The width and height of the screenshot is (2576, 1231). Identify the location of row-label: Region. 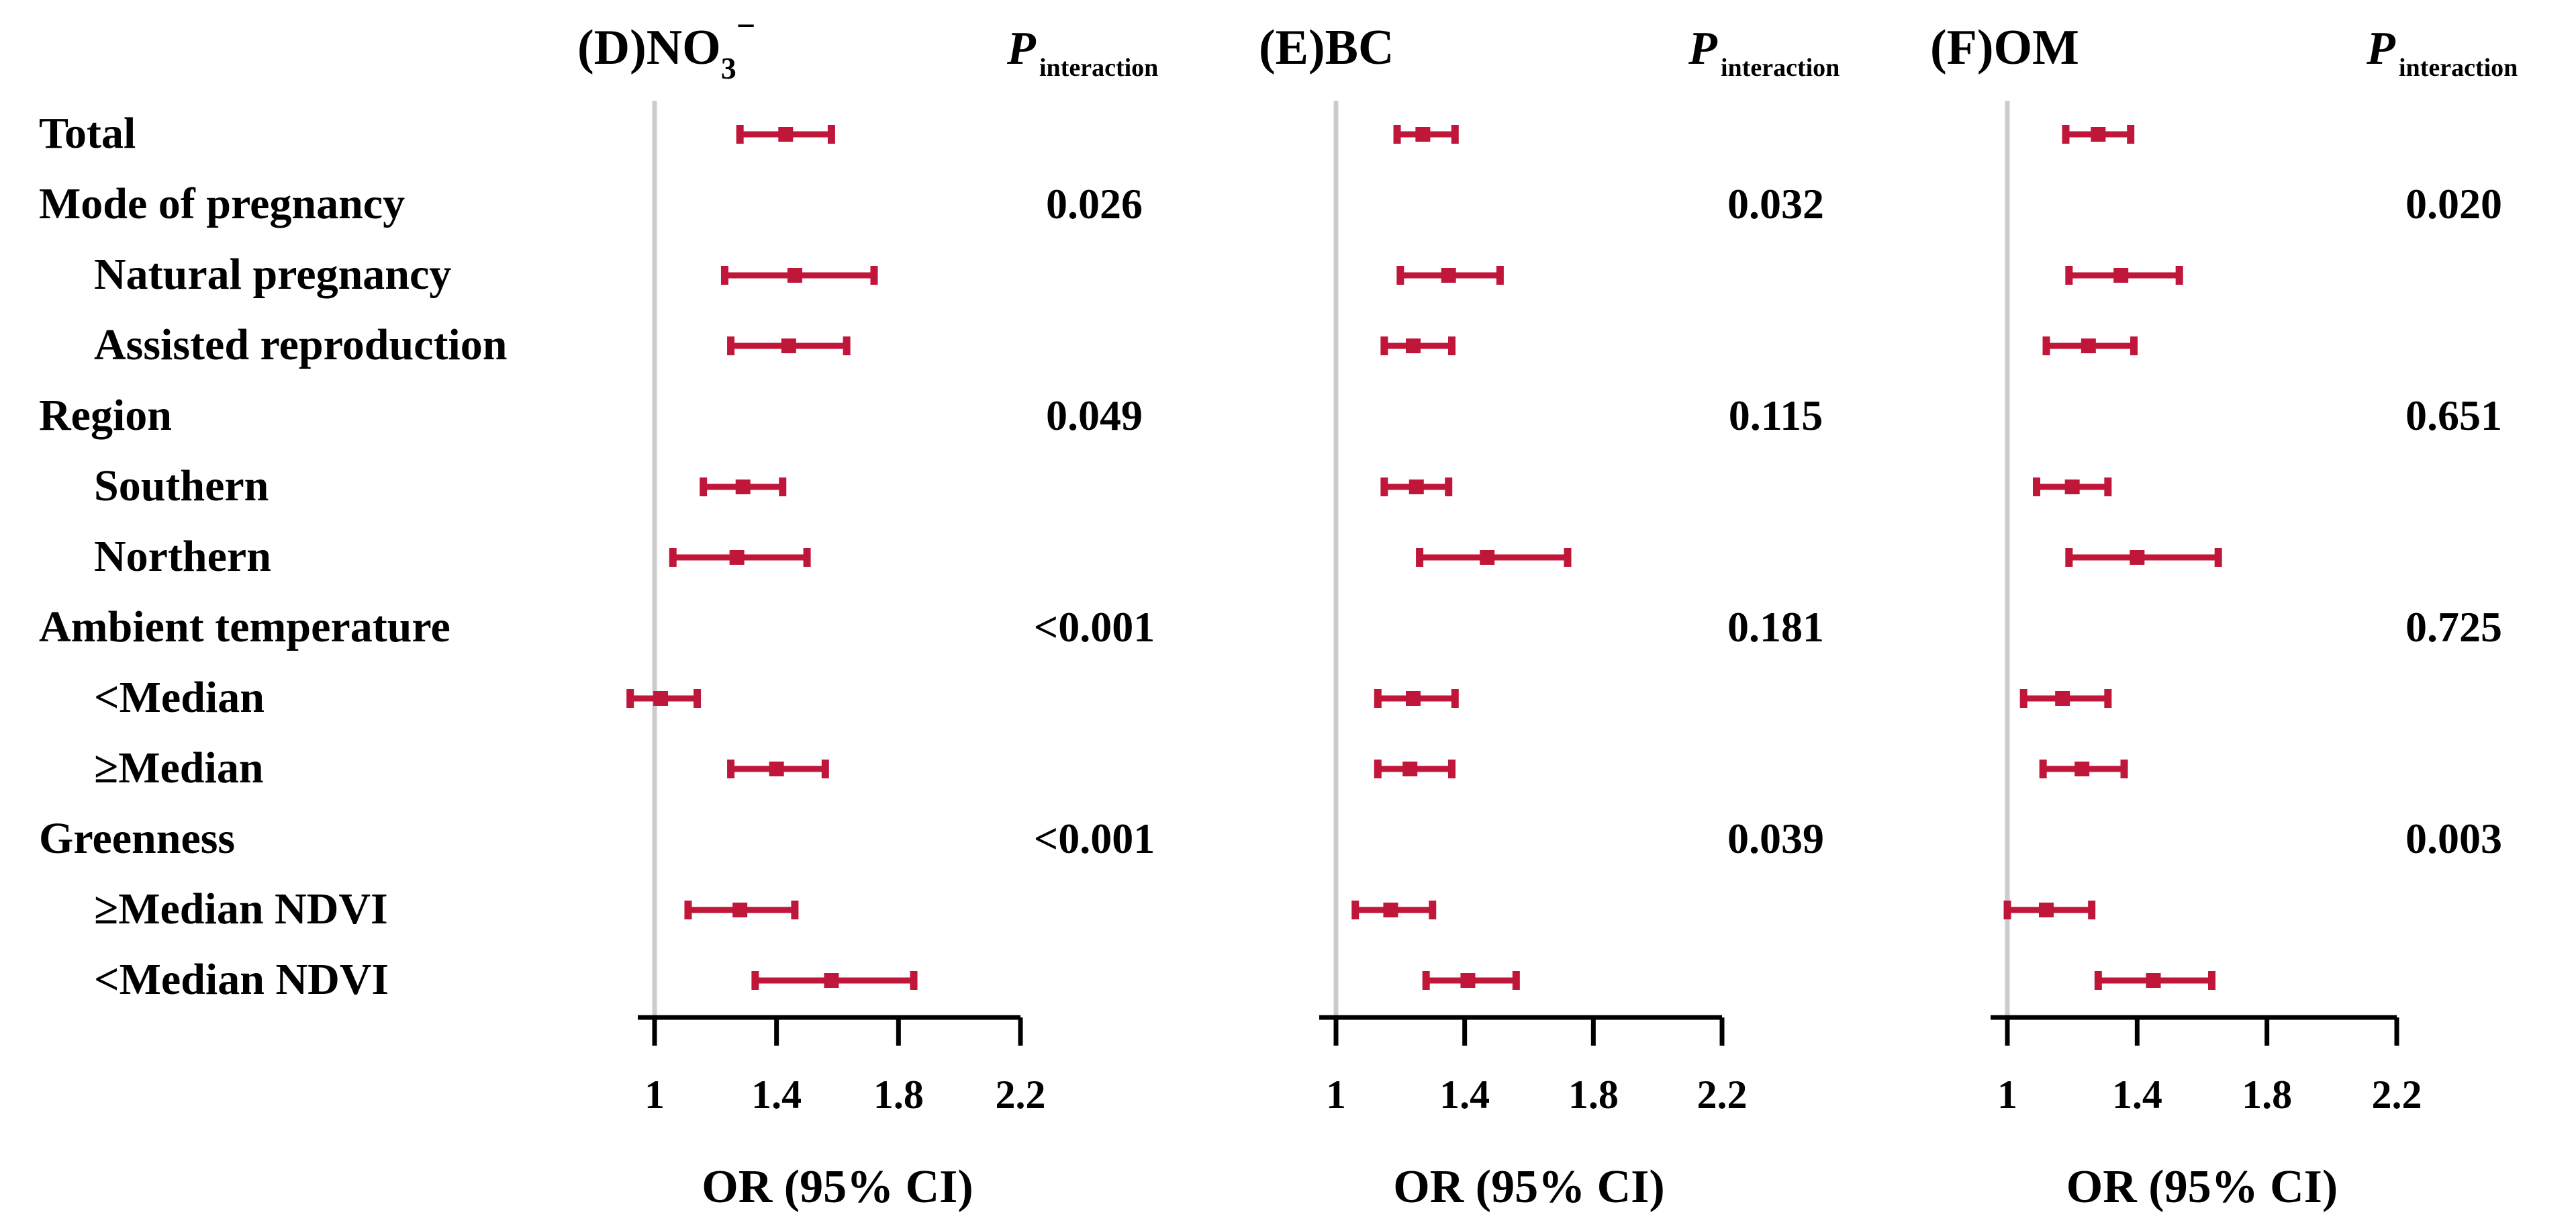
(105, 415).